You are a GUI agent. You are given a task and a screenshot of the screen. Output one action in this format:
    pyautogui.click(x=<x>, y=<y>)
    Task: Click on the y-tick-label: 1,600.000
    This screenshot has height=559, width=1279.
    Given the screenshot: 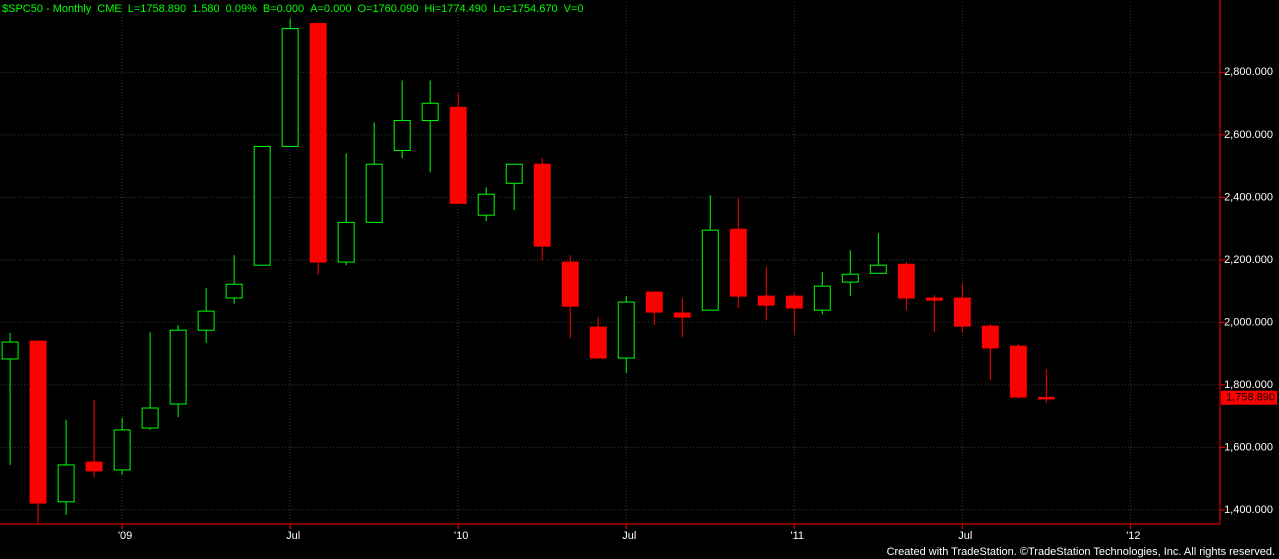 What is the action you would take?
    pyautogui.click(x=1248, y=447)
    